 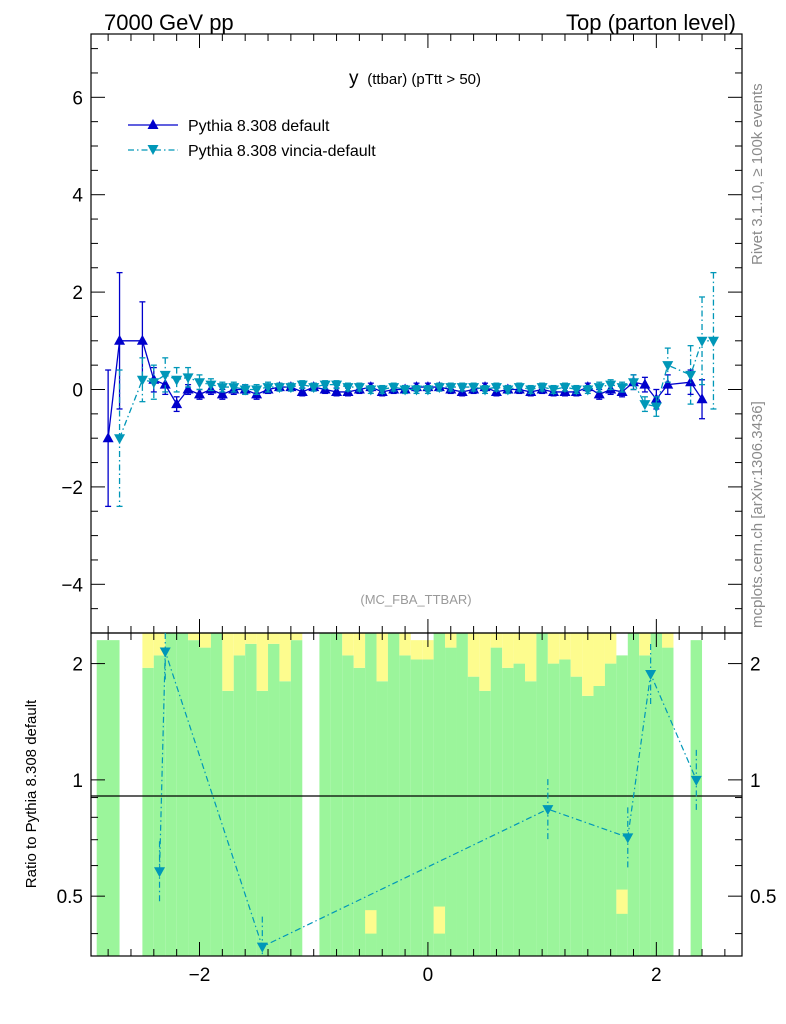 I want to click on mcplots-label: mcplots.cern.ch [arXiv:1306.3436], so click(x=757, y=514).